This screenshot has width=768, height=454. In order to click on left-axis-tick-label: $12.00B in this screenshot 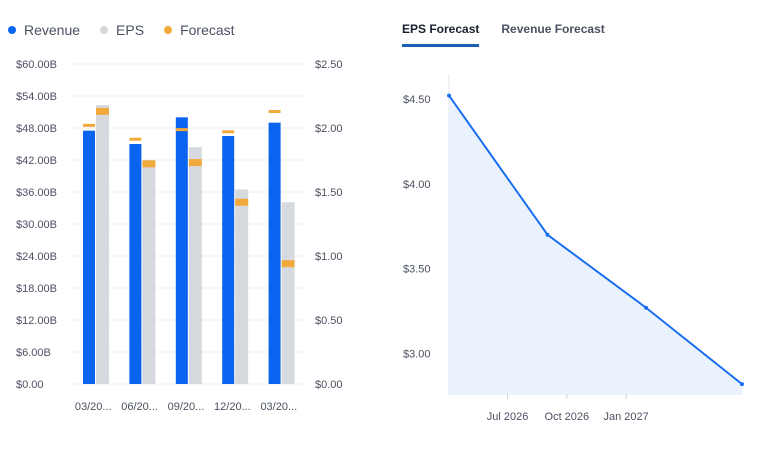, I will do `click(36, 321)`.